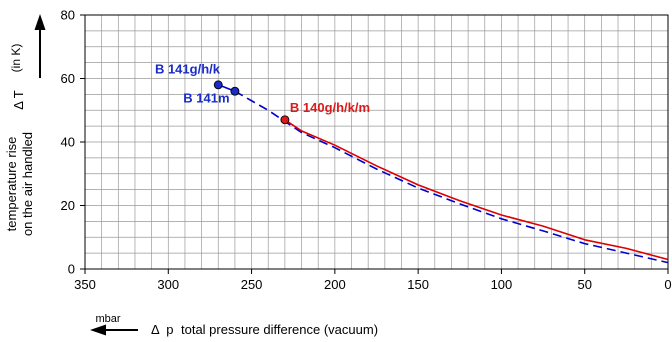 Image resolution: width=672 pixels, height=342 pixels. I want to click on series-annotation: B 141g/h/k, so click(188, 69).